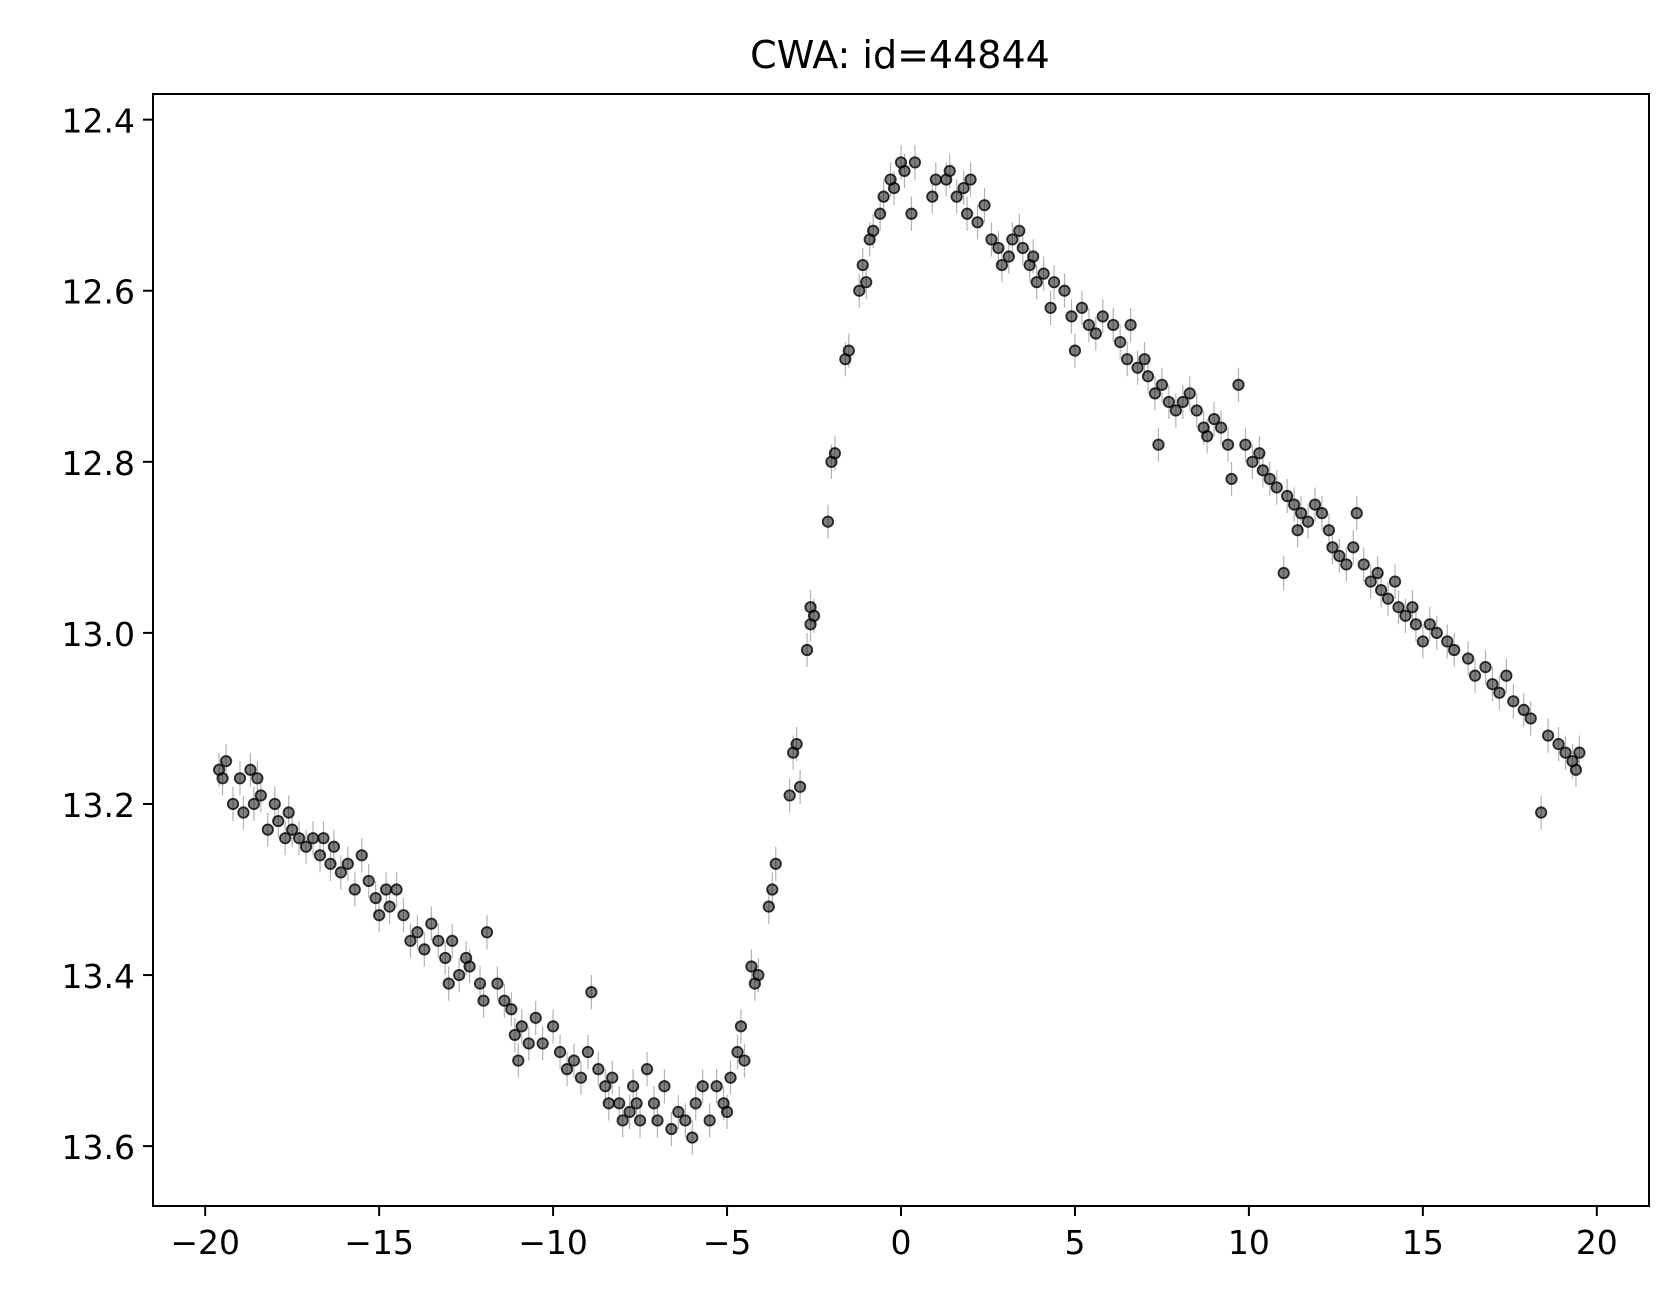  I want to click on x-tick-label: −20, so click(205, 1242).